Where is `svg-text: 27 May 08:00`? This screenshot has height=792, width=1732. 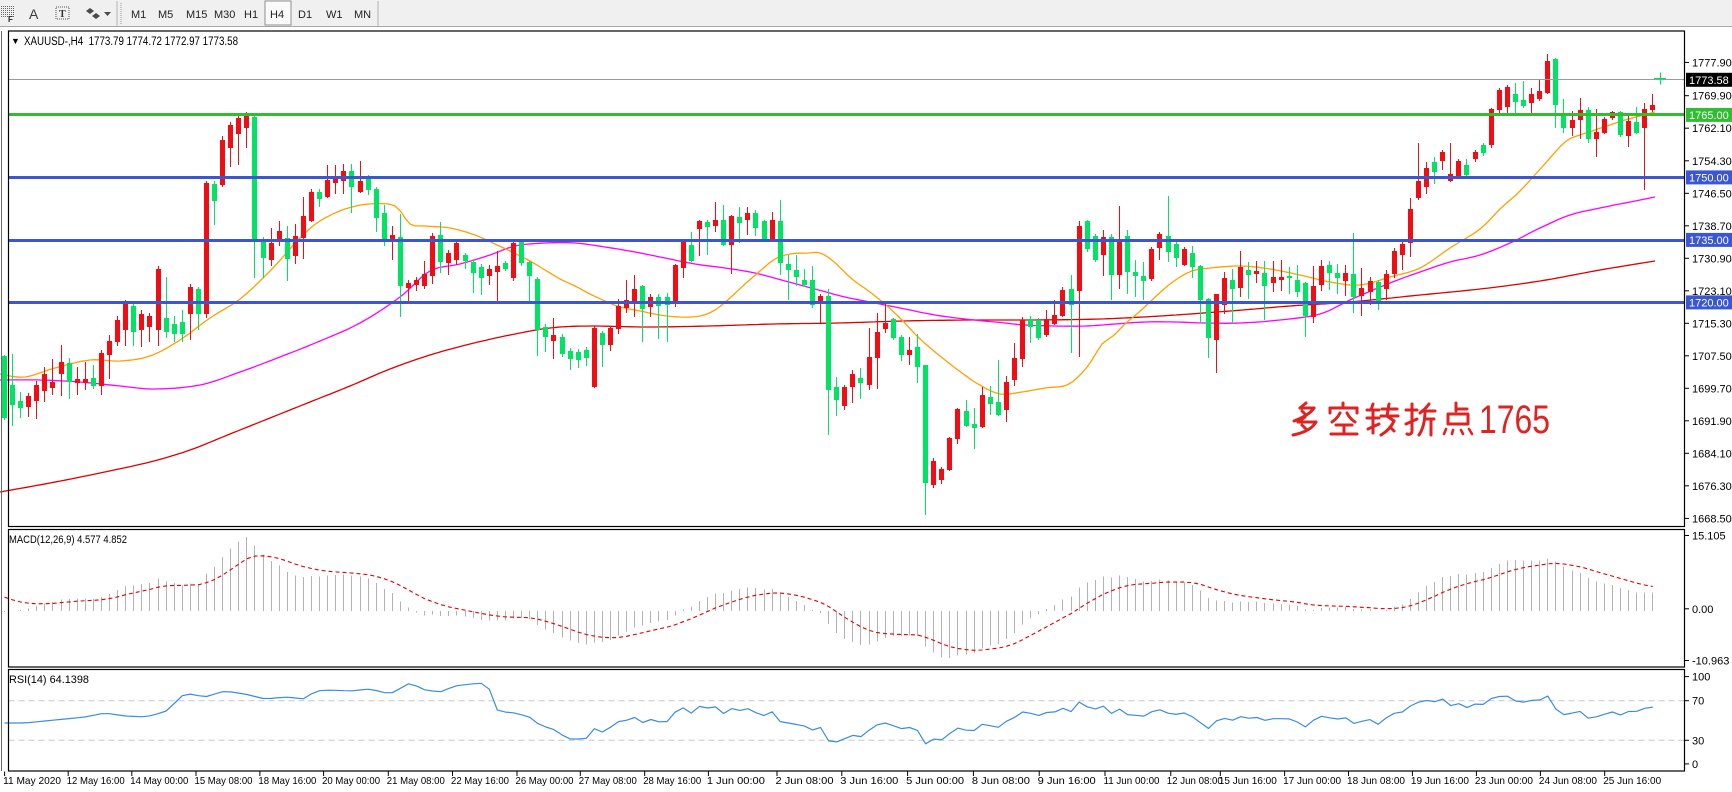
svg-text: 27 May 08:00 is located at coordinates (608, 781).